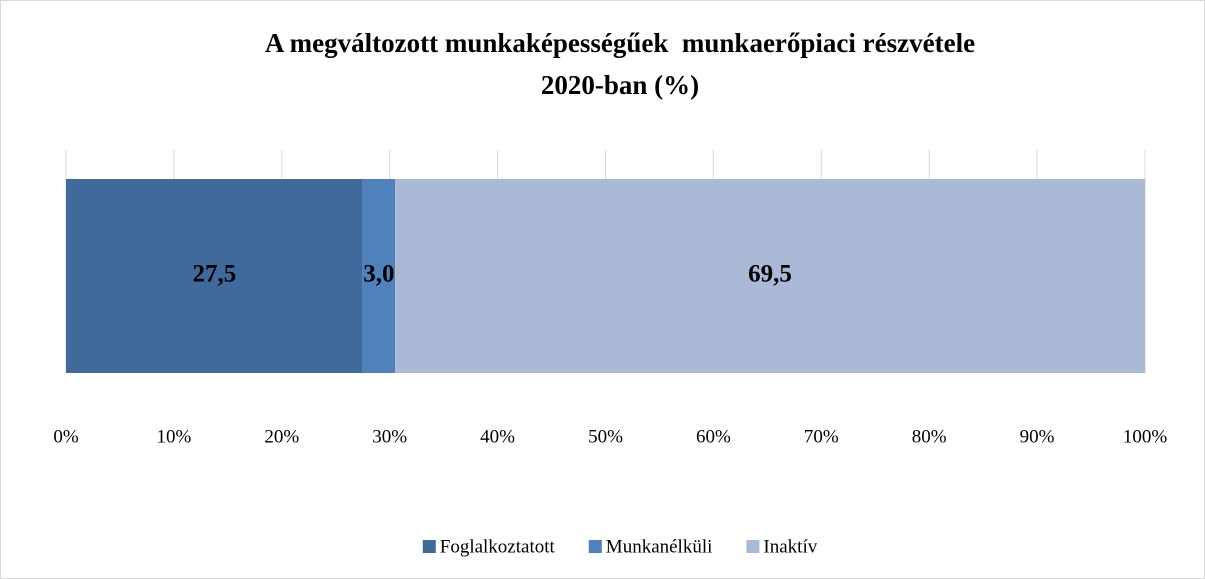  I want to click on legend-label: Inaktív, so click(790, 546).